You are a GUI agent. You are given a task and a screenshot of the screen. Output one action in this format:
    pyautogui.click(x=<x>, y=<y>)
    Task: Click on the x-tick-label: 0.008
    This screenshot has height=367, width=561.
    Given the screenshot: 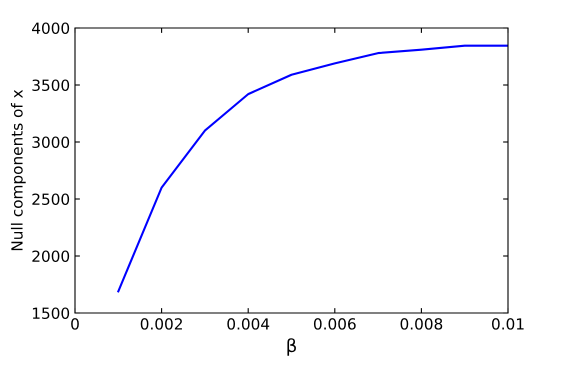 What is the action you would take?
    pyautogui.click(x=421, y=324)
    